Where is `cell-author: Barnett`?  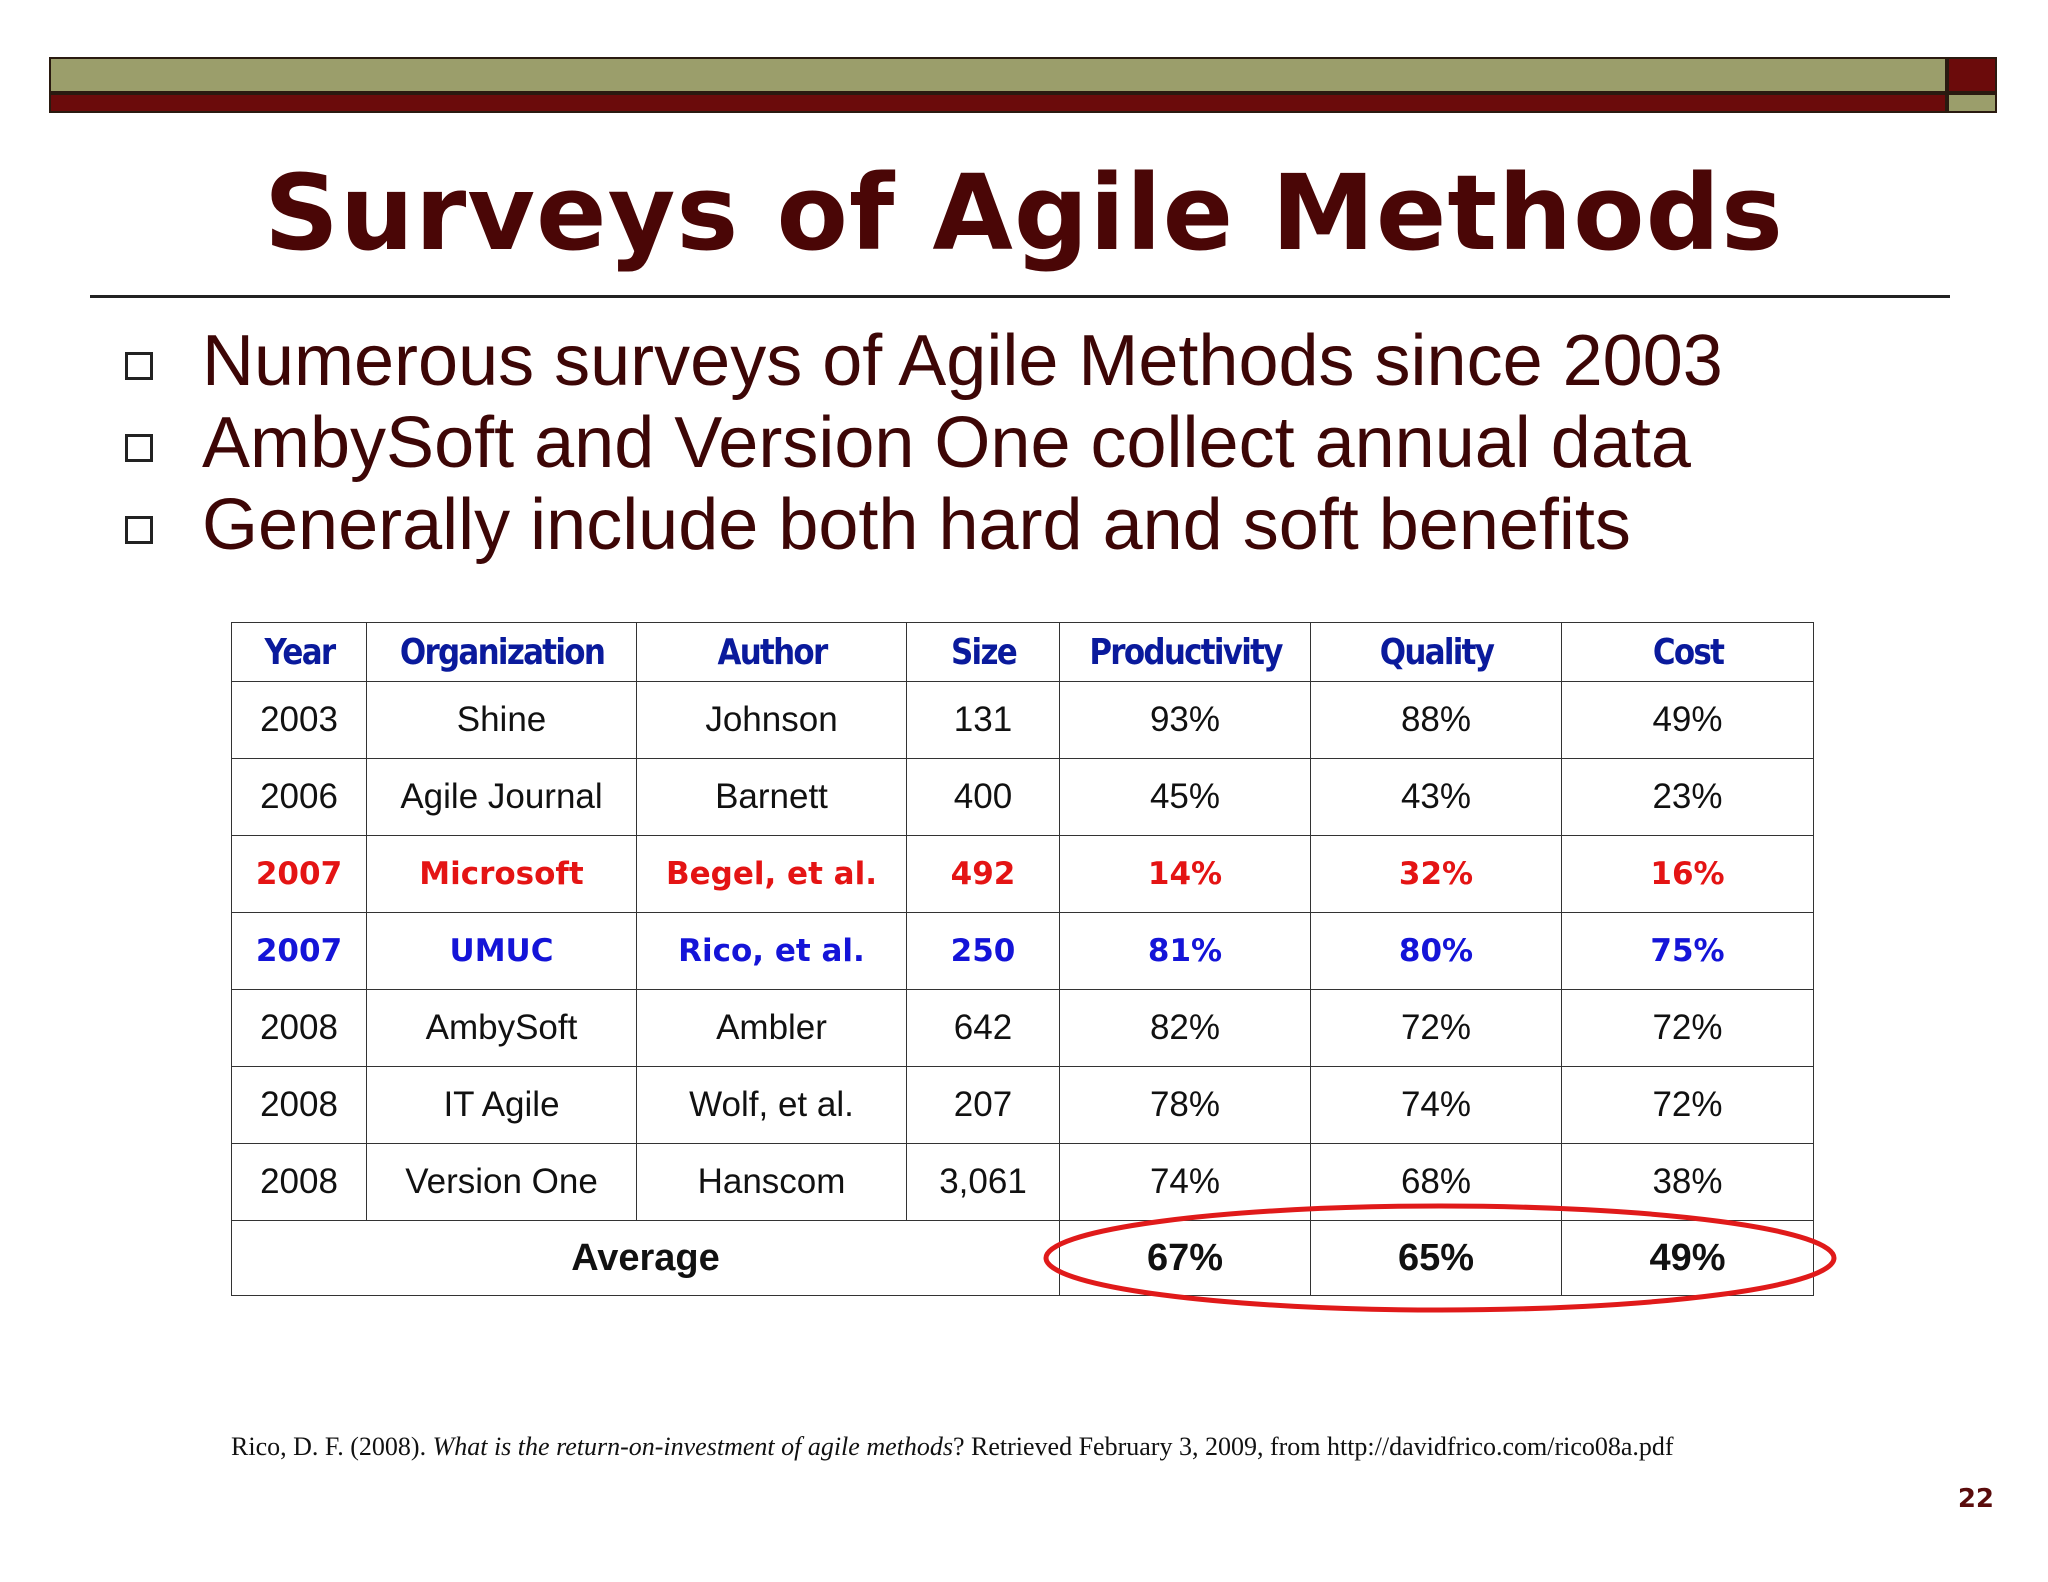 cell-author: Barnett is located at coordinates (771, 797).